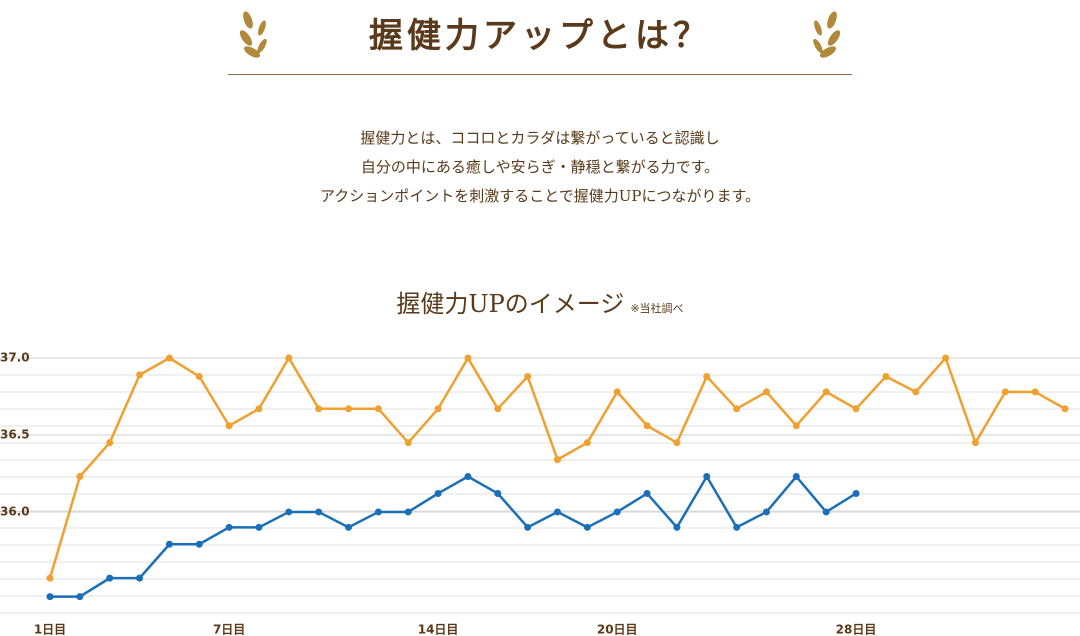  Describe the element at coordinates (510, 304) in the screenshot. I see `chart-title-text: 握健力UPのイメージ` at that location.